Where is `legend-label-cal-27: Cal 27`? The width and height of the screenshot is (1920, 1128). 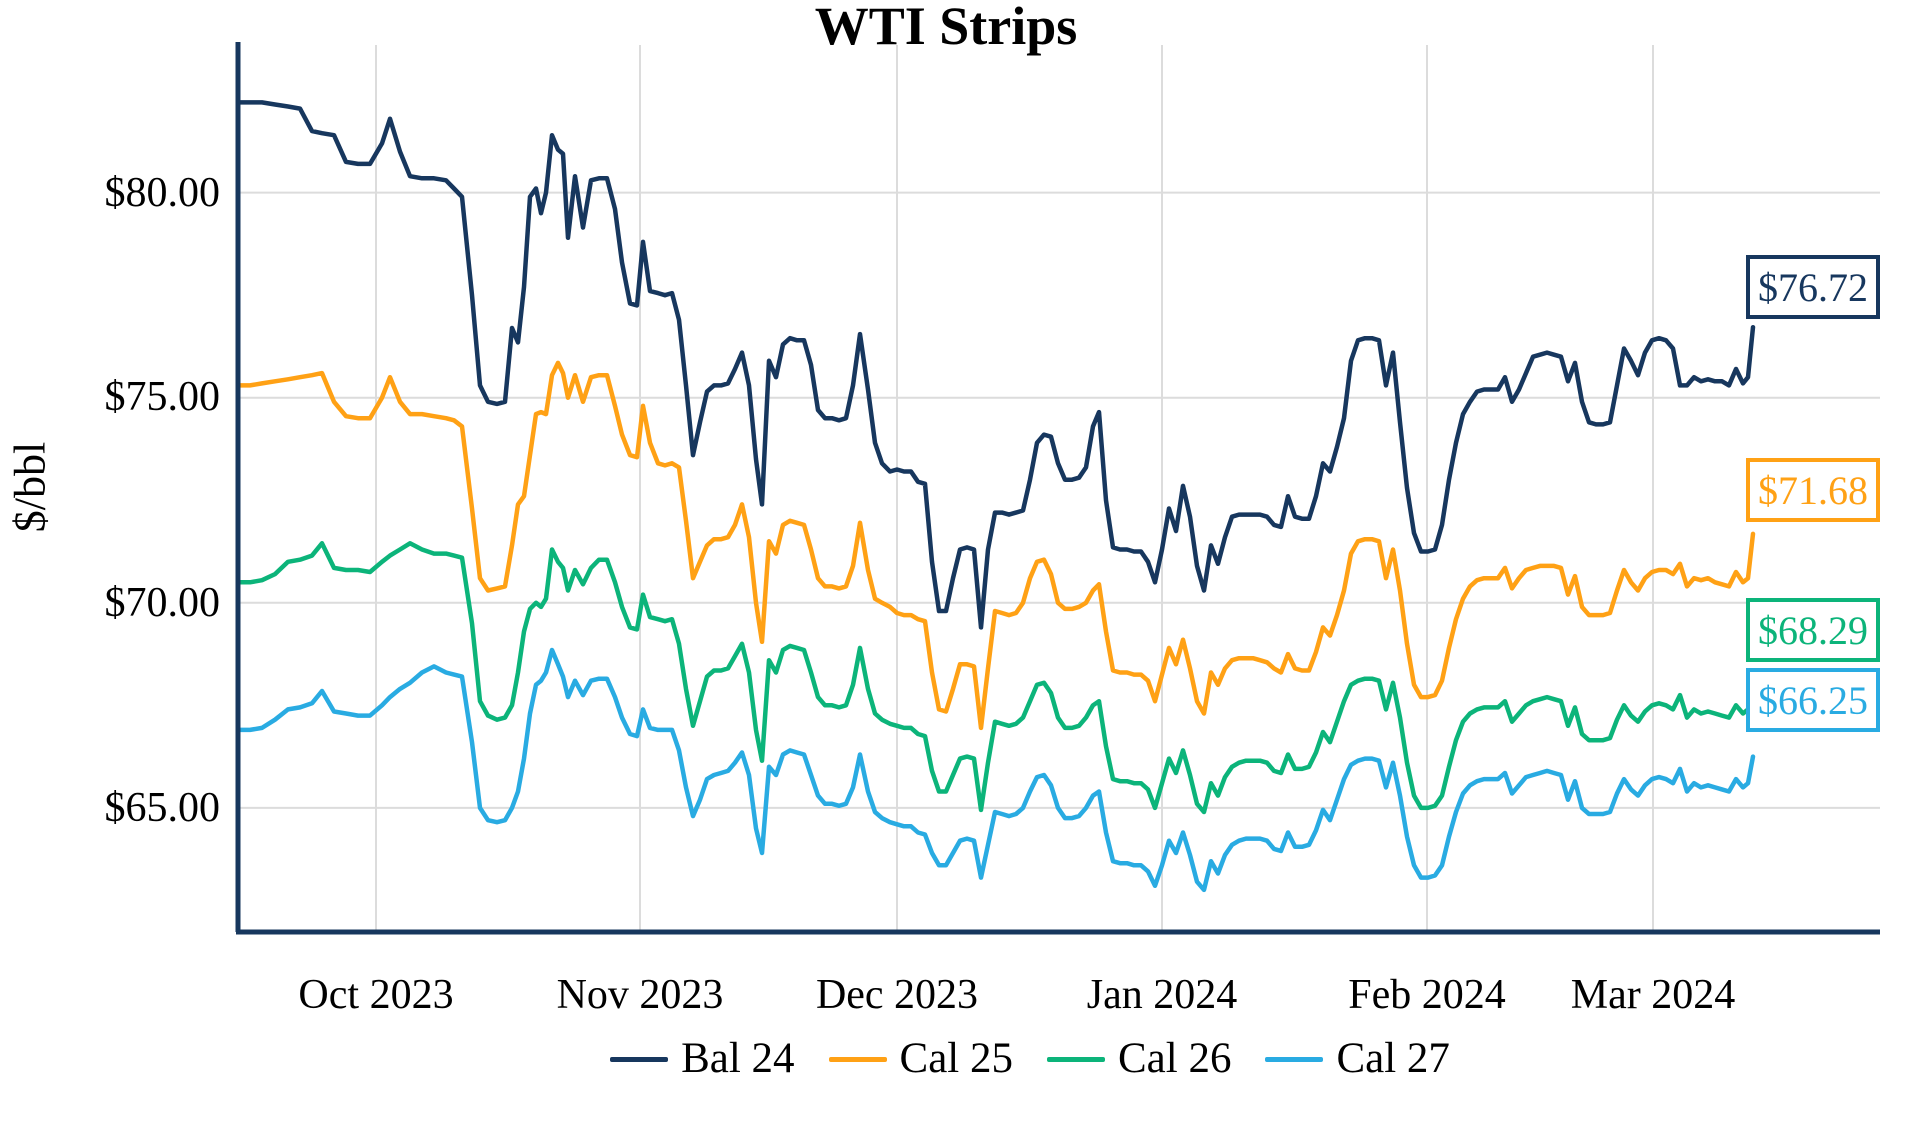 legend-label-cal-27: Cal 27 is located at coordinates (1393, 1058).